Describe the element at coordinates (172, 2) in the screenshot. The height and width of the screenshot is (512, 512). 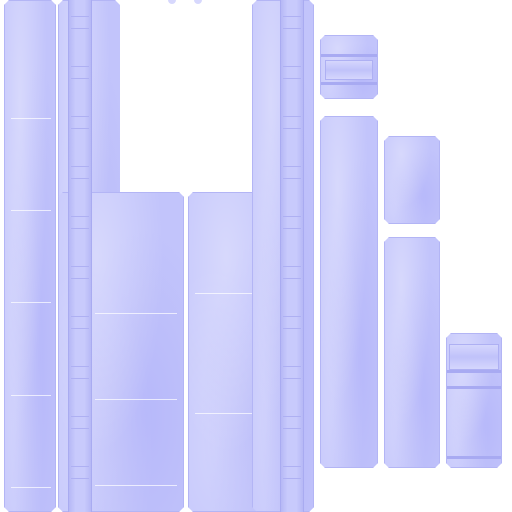
I see `top-notch-left` at that location.